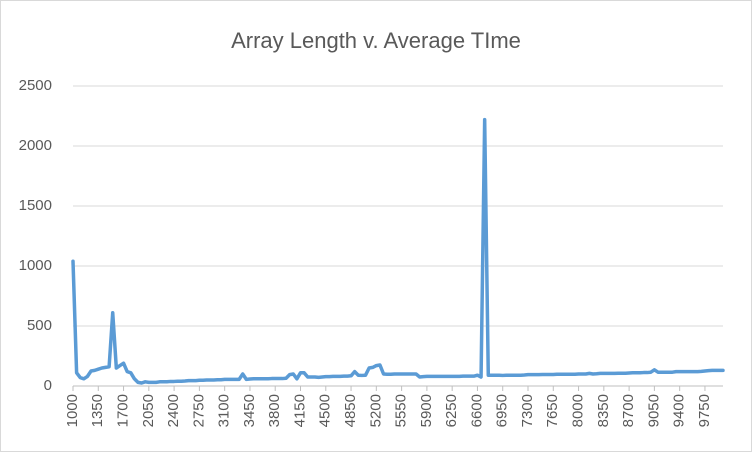 This screenshot has height=452, width=752. Describe the element at coordinates (325, 410) in the screenshot. I see `x-tick-label: 4500` at that location.